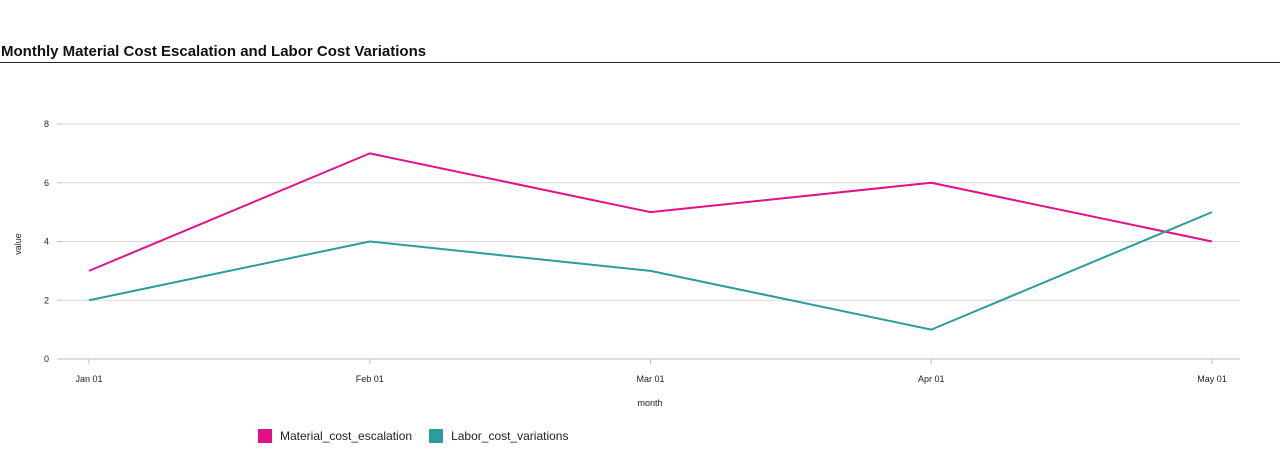 The image size is (1280, 454). I want to click on y-axis-ticks: 0 2 4 6 8, so click(53, 241).